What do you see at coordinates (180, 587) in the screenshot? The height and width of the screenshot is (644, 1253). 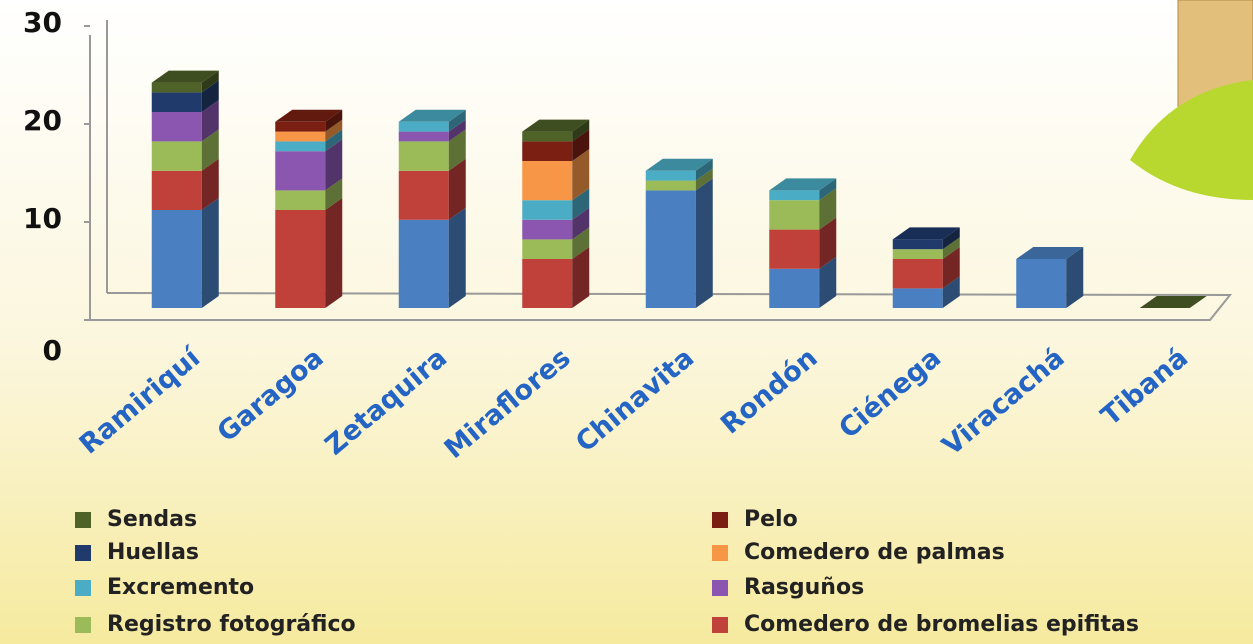 I see `legend-label: Excremento` at bounding box center [180, 587].